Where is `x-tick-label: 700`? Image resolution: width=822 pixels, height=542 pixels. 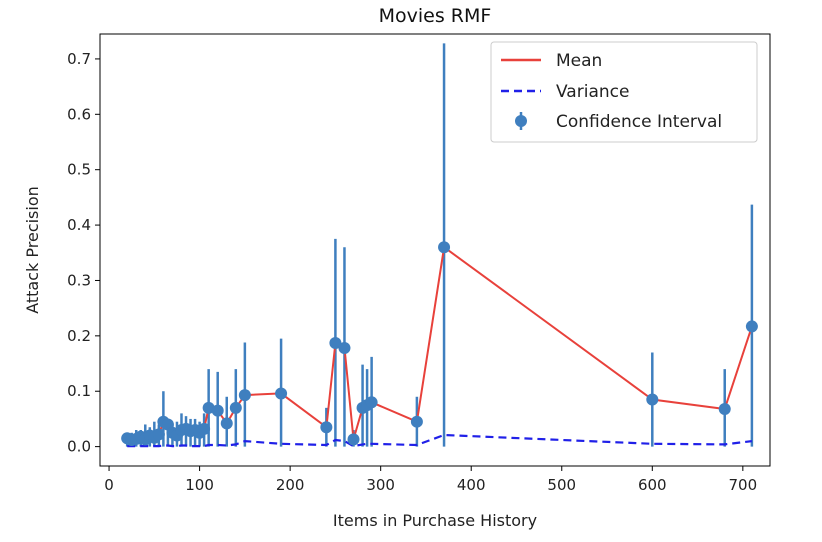 x-tick-label: 700 is located at coordinates (743, 485).